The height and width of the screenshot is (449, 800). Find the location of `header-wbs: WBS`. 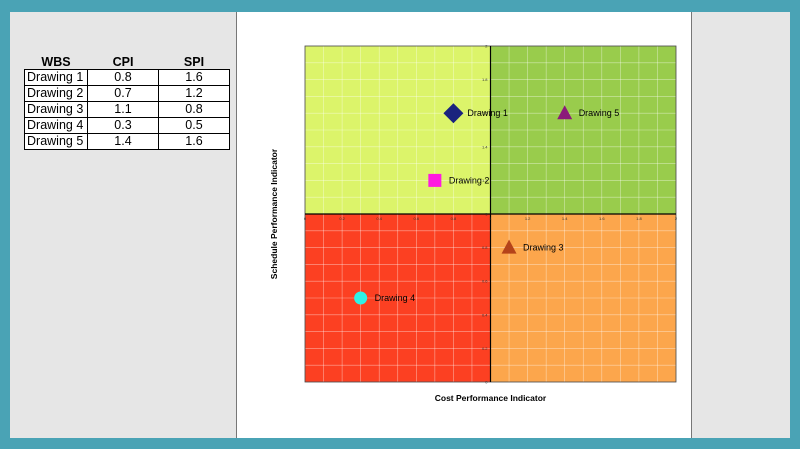

header-wbs: WBS is located at coordinates (56, 61).